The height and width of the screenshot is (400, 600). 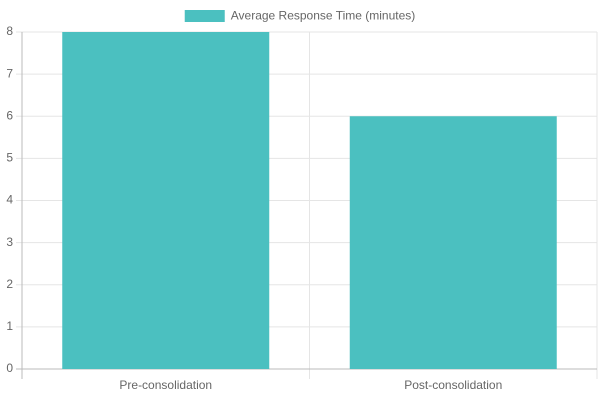 What do you see at coordinates (204, 16) in the screenshot?
I see `legend-swatch` at bounding box center [204, 16].